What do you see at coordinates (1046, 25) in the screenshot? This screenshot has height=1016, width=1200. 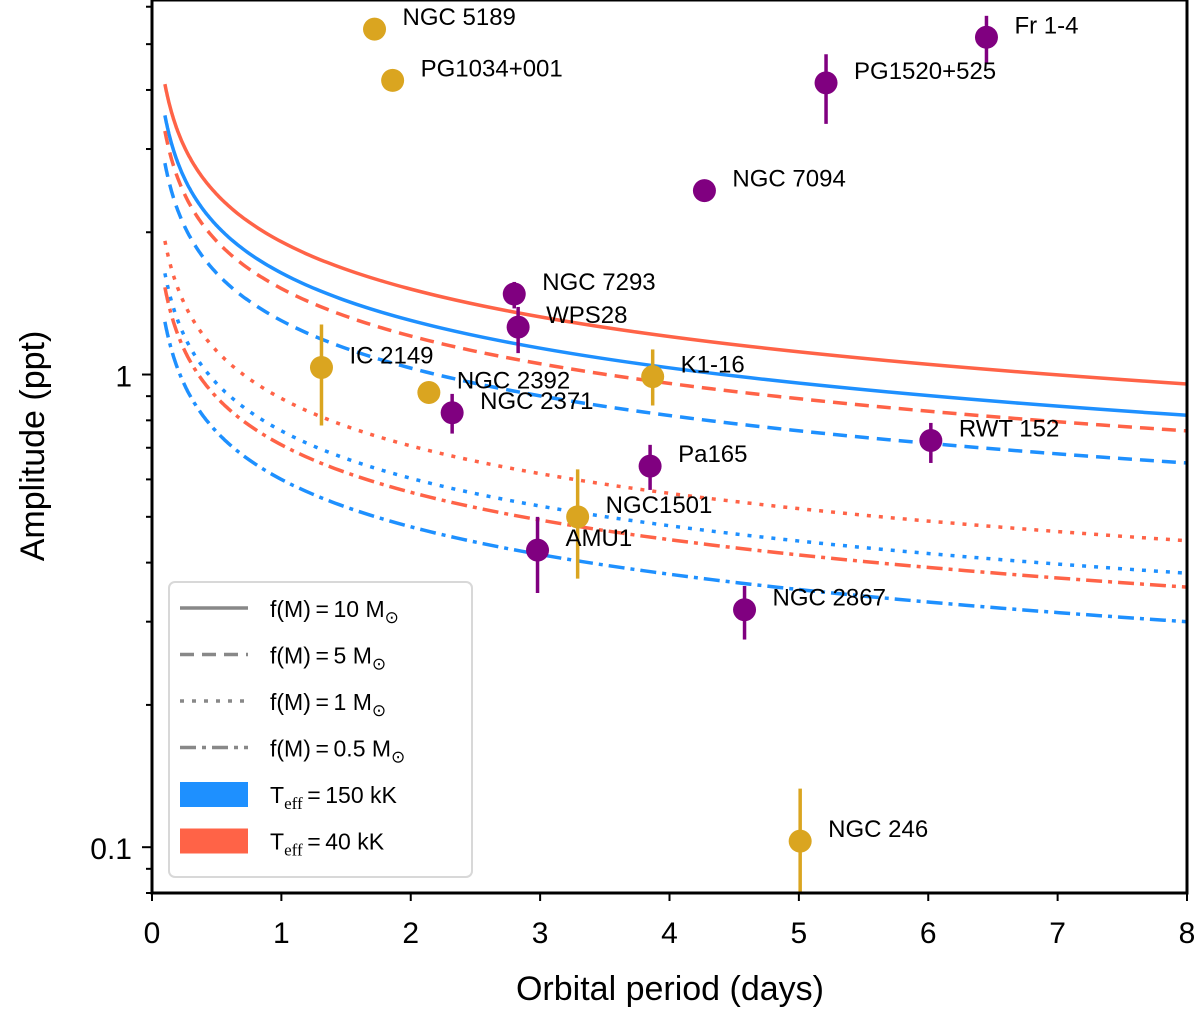 I see `point-label: Fr 1-4` at bounding box center [1046, 25].